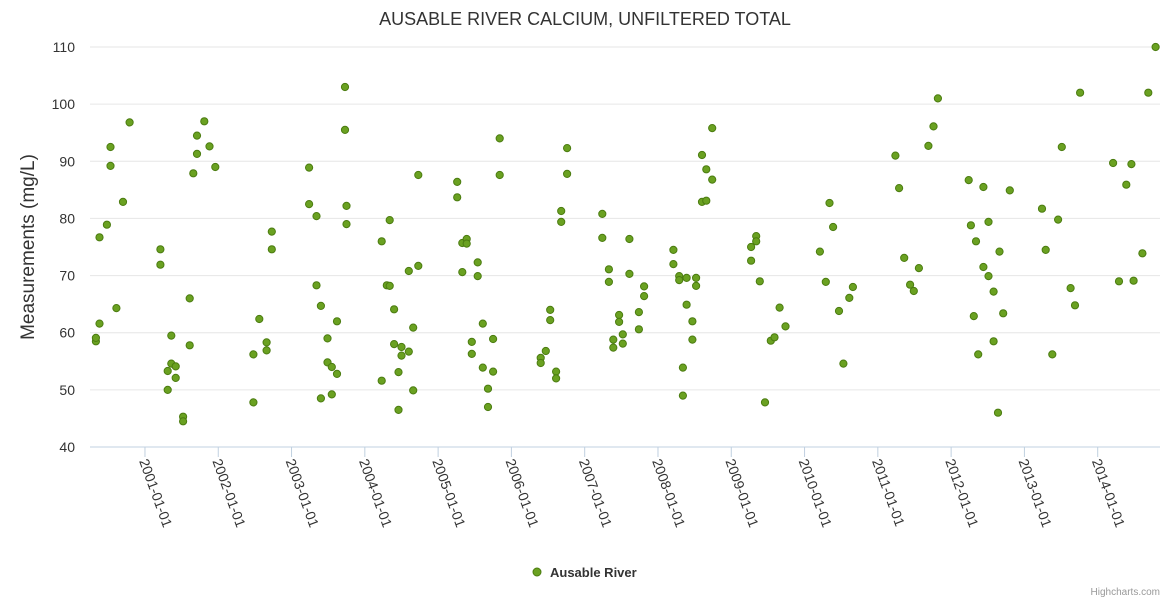 The width and height of the screenshot is (1170, 600). Describe the element at coordinates (28, 247) in the screenshot. I see `y-axis-title: Measurements (mg/L)` at that location.